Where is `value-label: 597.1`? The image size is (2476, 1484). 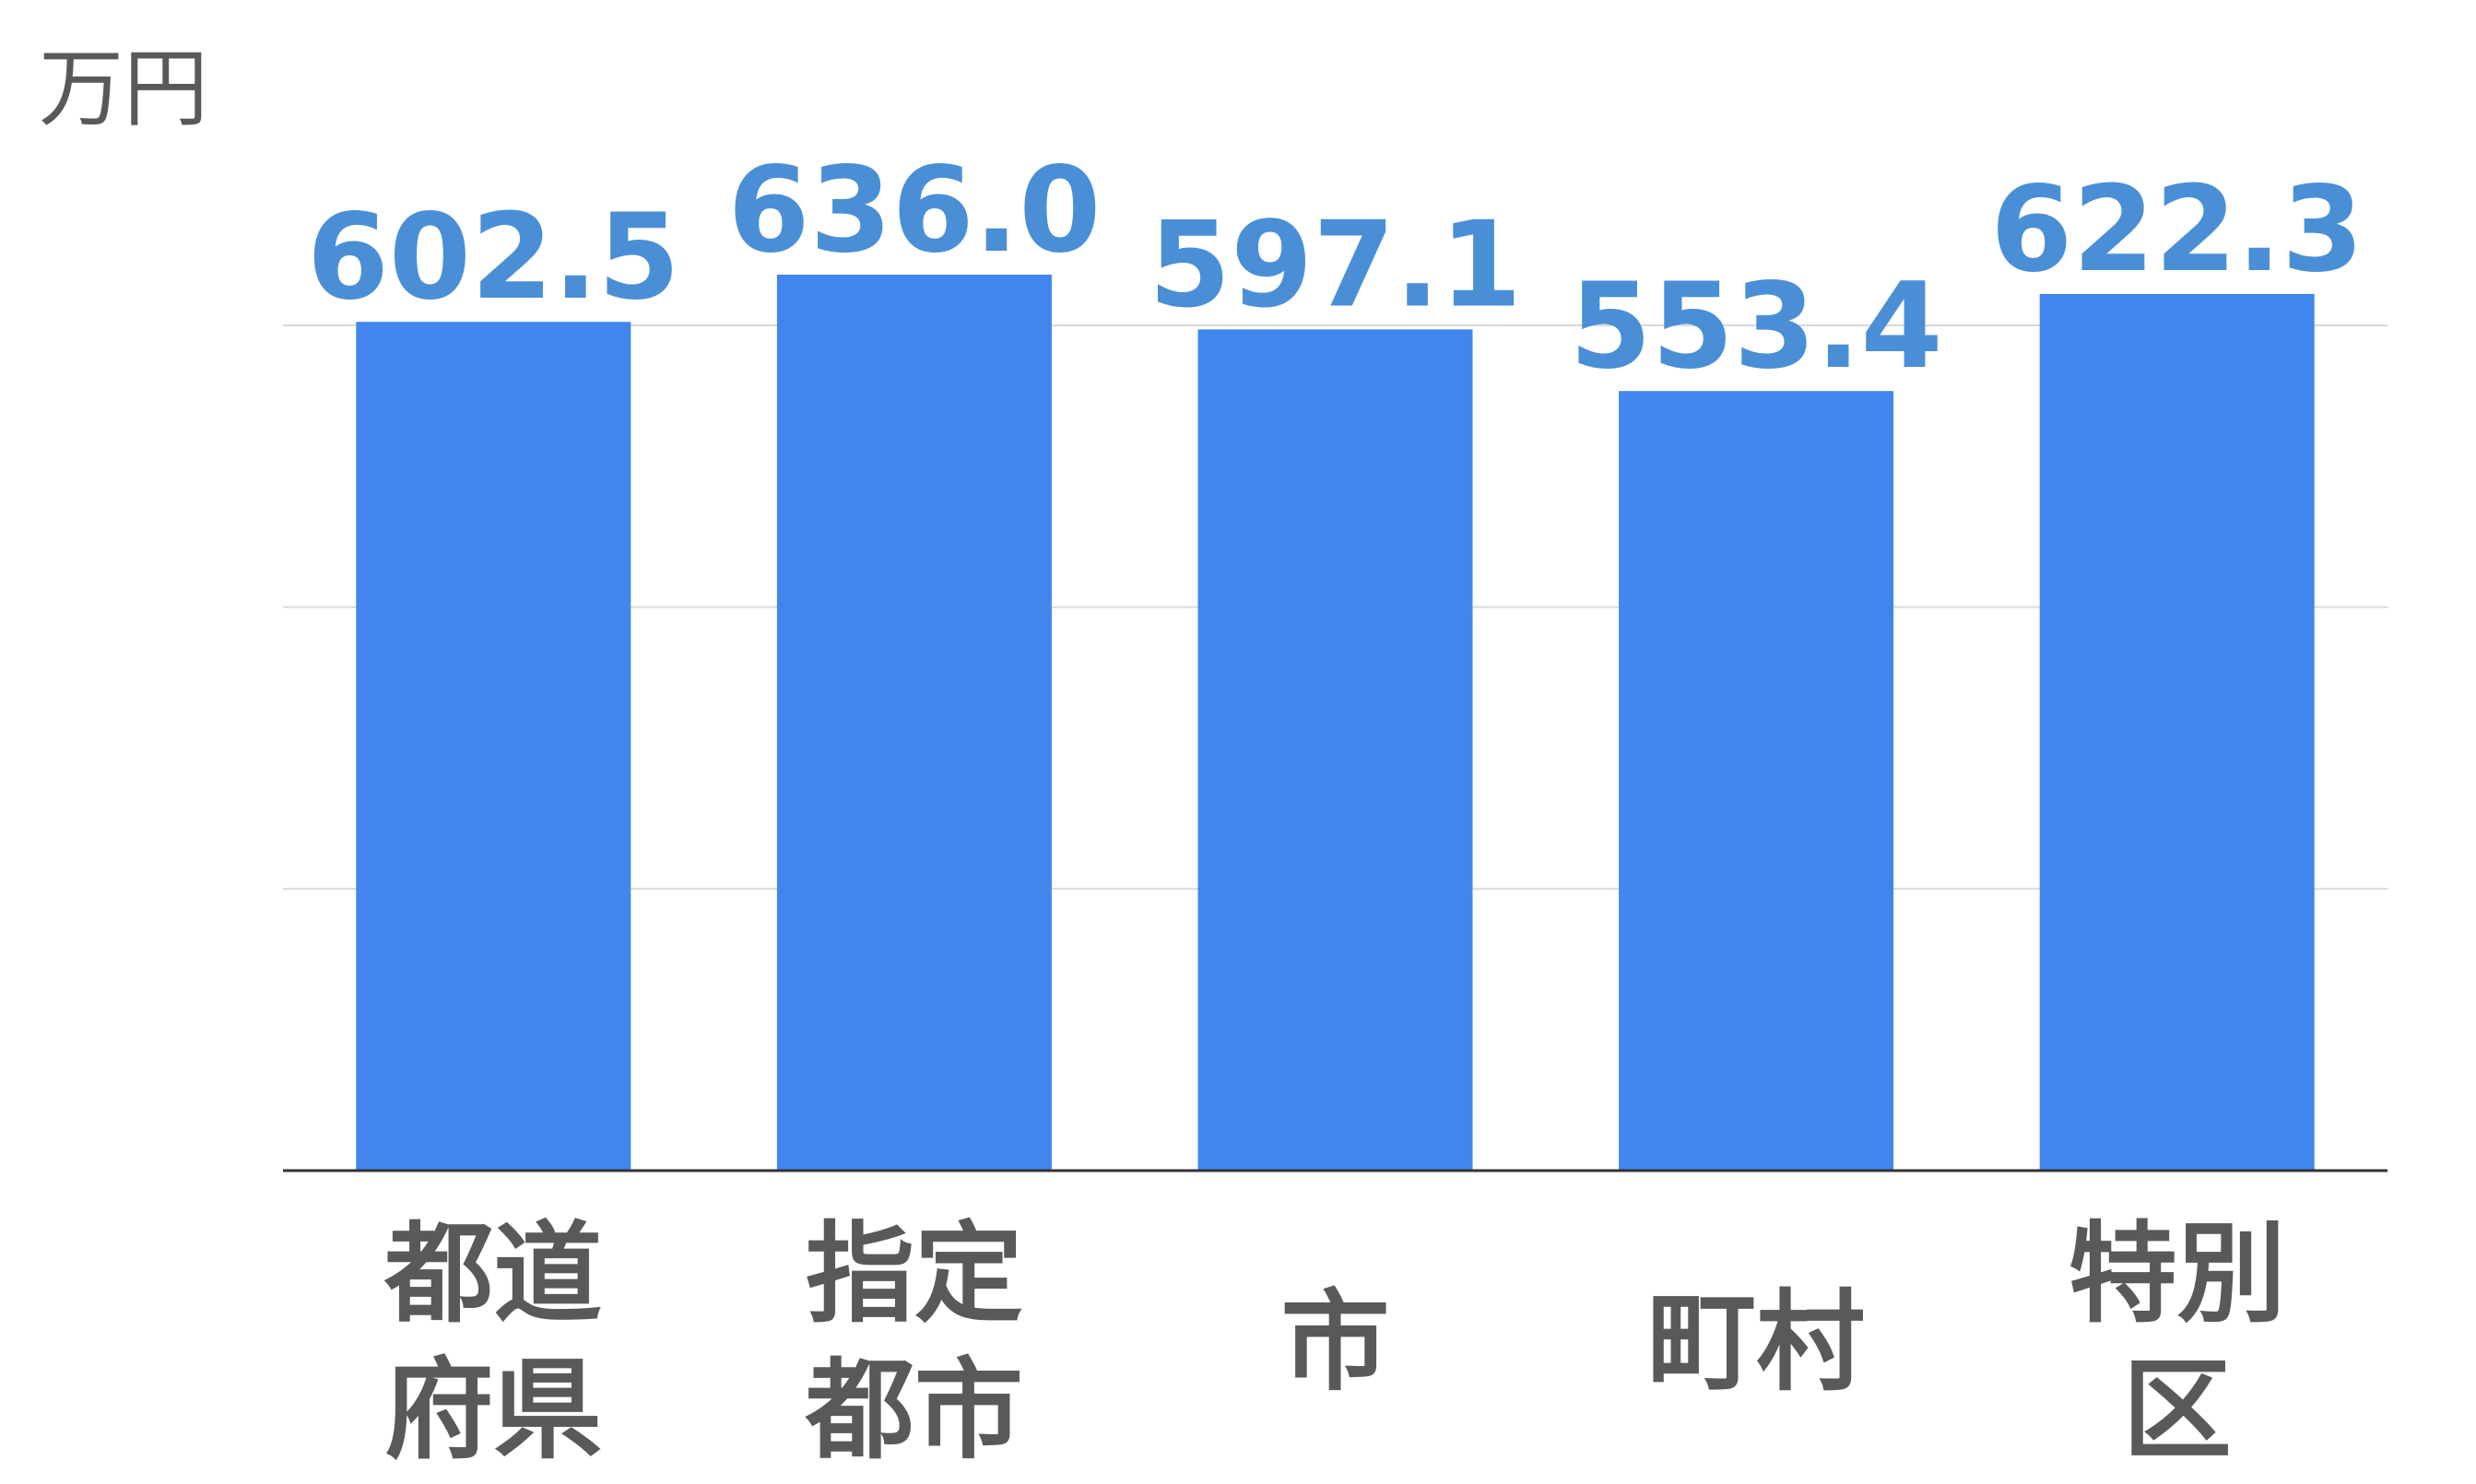
value-label: 597.1 is located at coordinates (1335, 265).